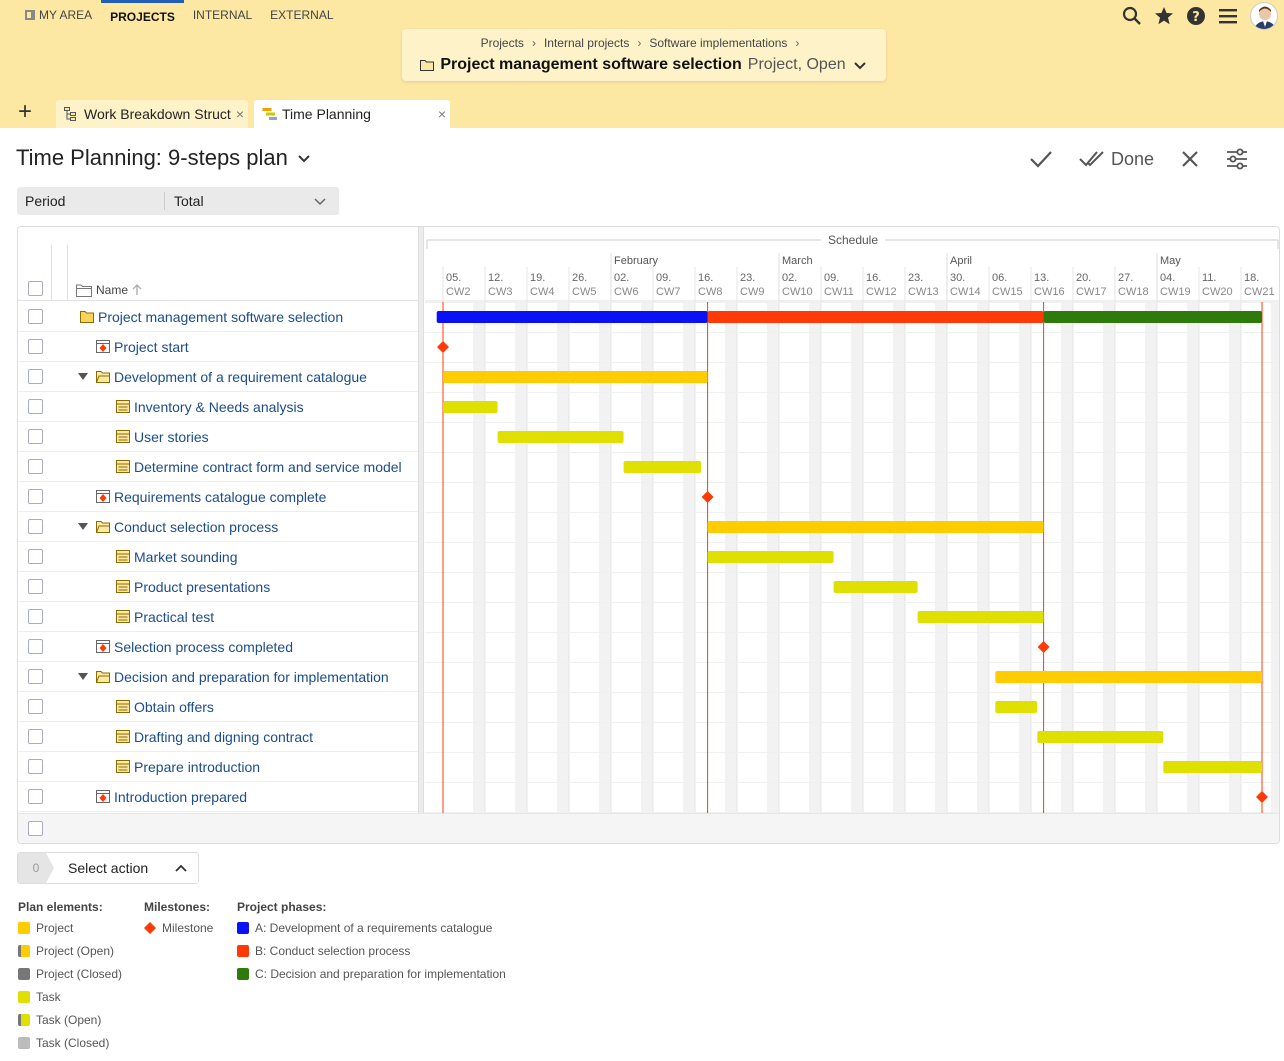 Image resolution: width=1284 pixels, height=1061 pixels. I want to click on crumb-internal-projects: Internal projects, so click(586, 43).